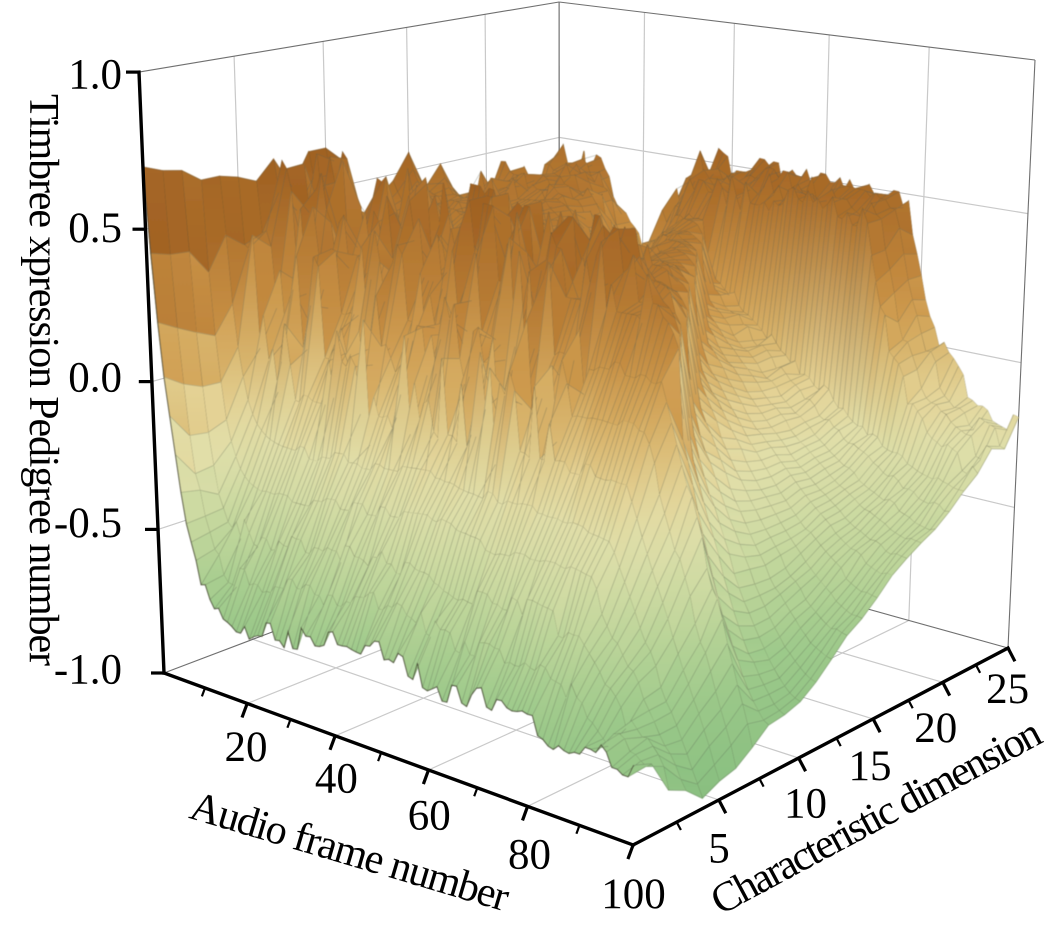 The height and width of the screenshot is (933, 1064). What do you see at coordinates (336, 779) in the screenshot?
I see `svg-text: 40` at bounding box center [336, 779].